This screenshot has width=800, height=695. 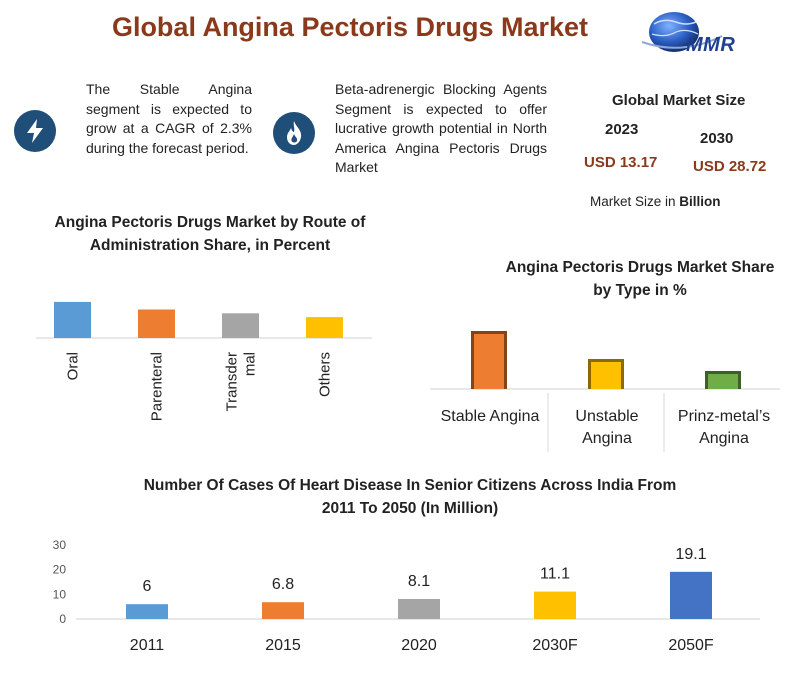 I want to click on cases-category-label: 2011, so click(x=147, y=645).